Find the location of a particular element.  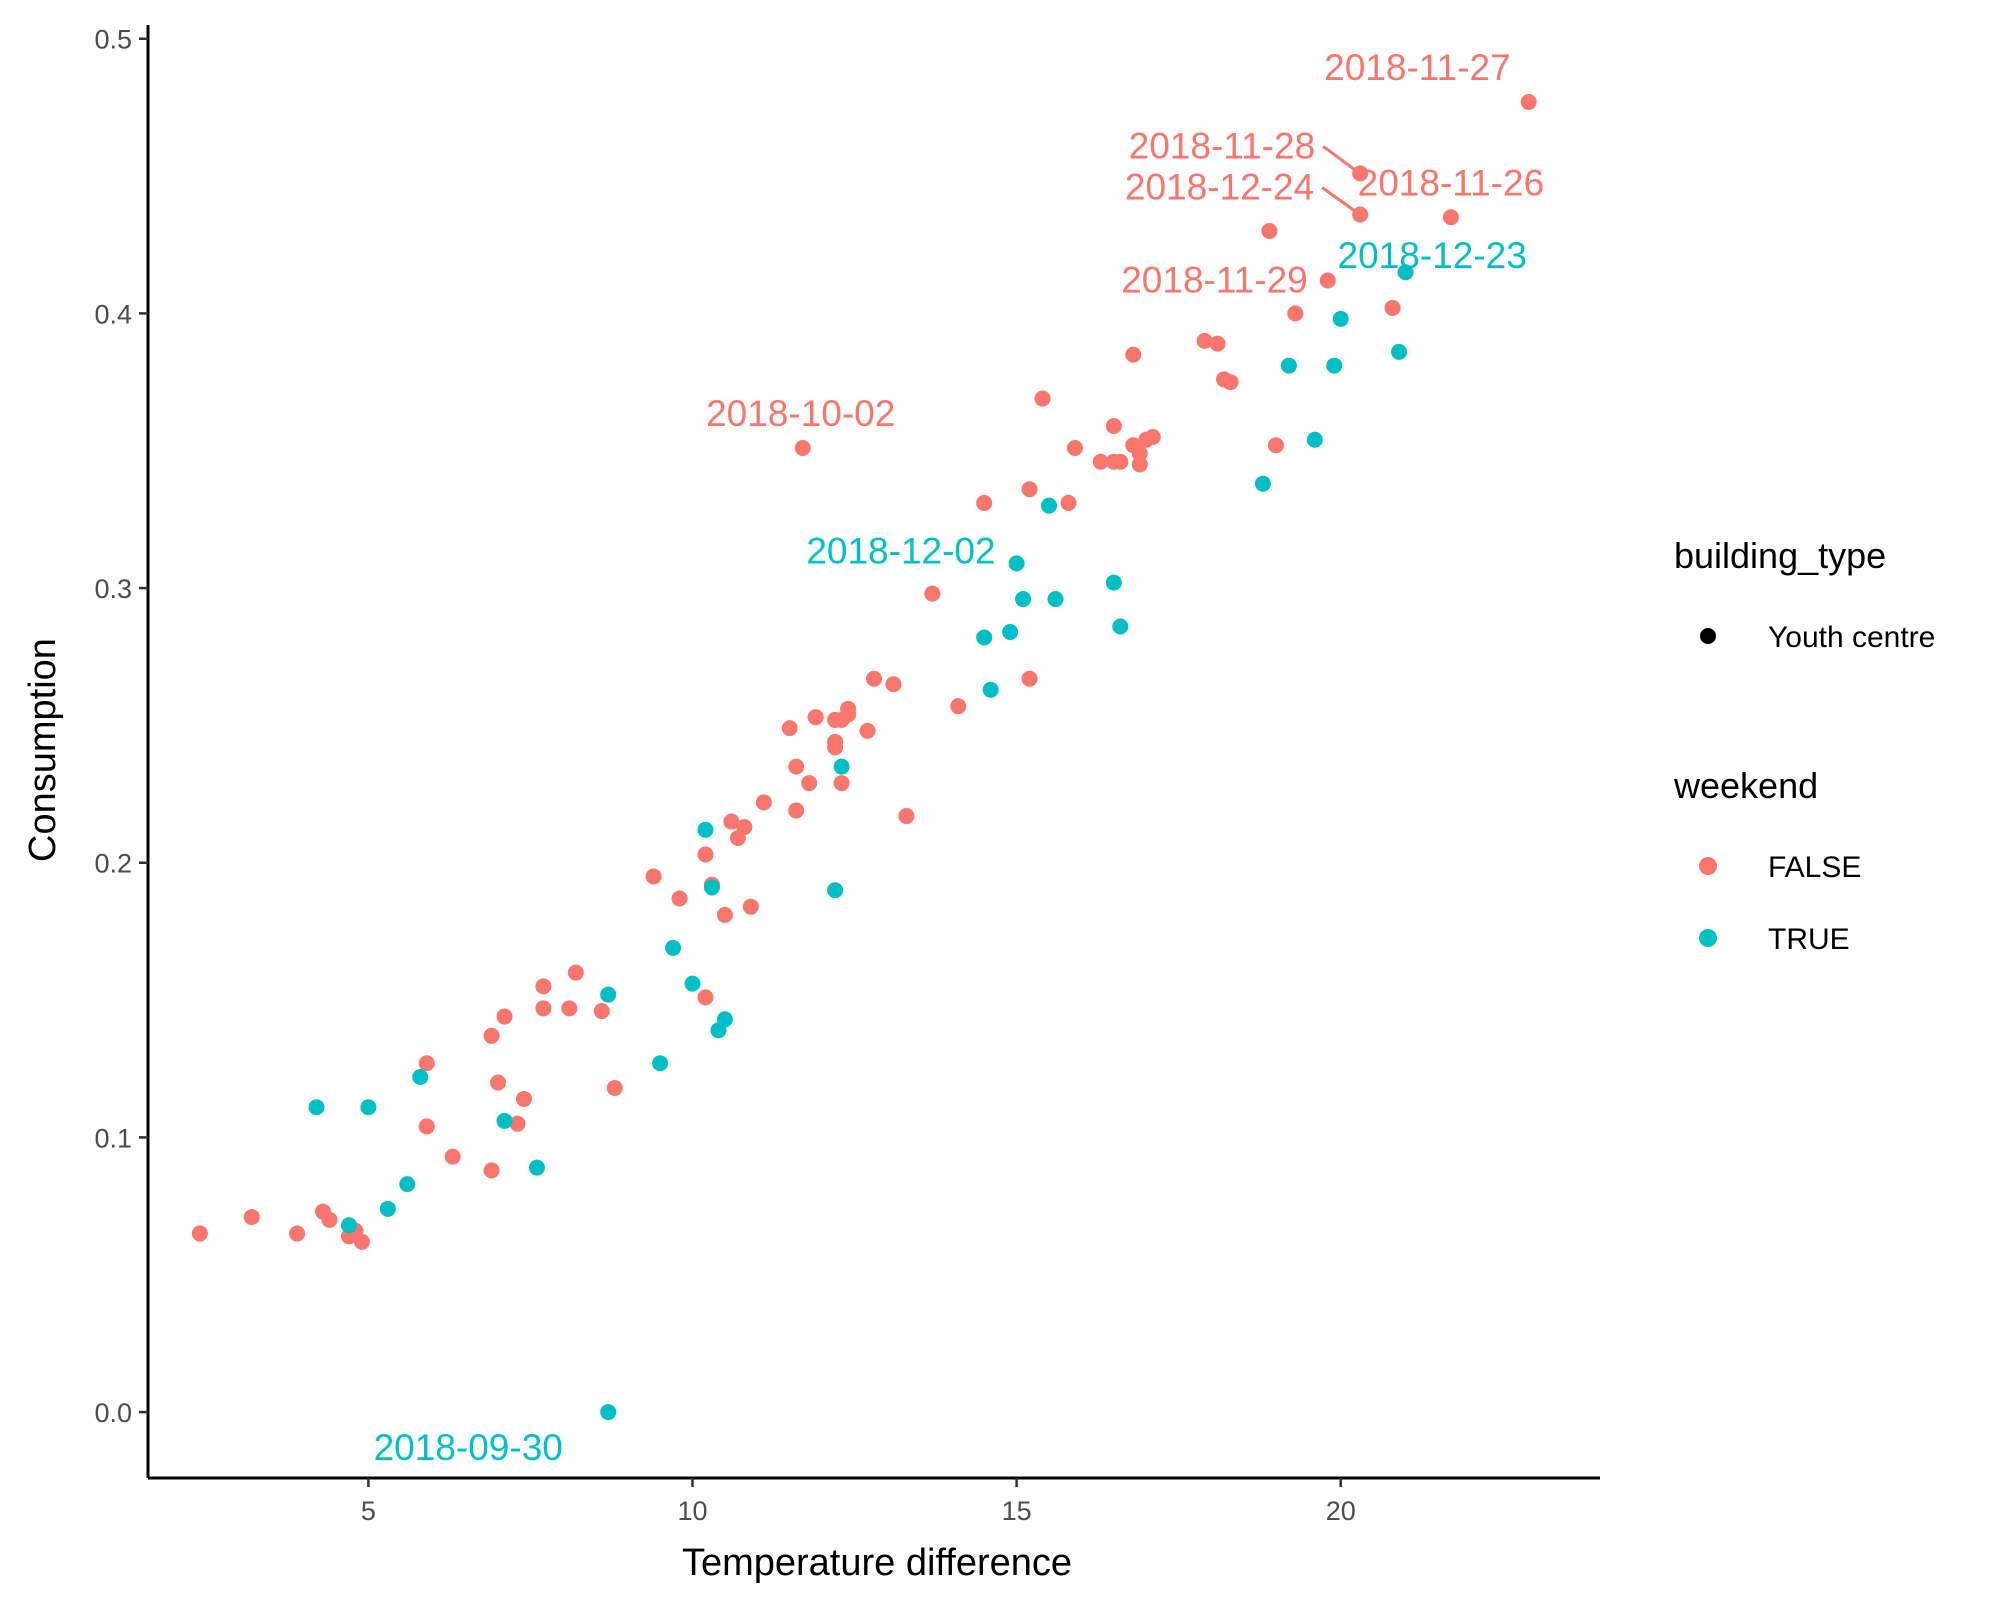

annotation-label: 2018-11-29 is located at coordinates (1214, 279).